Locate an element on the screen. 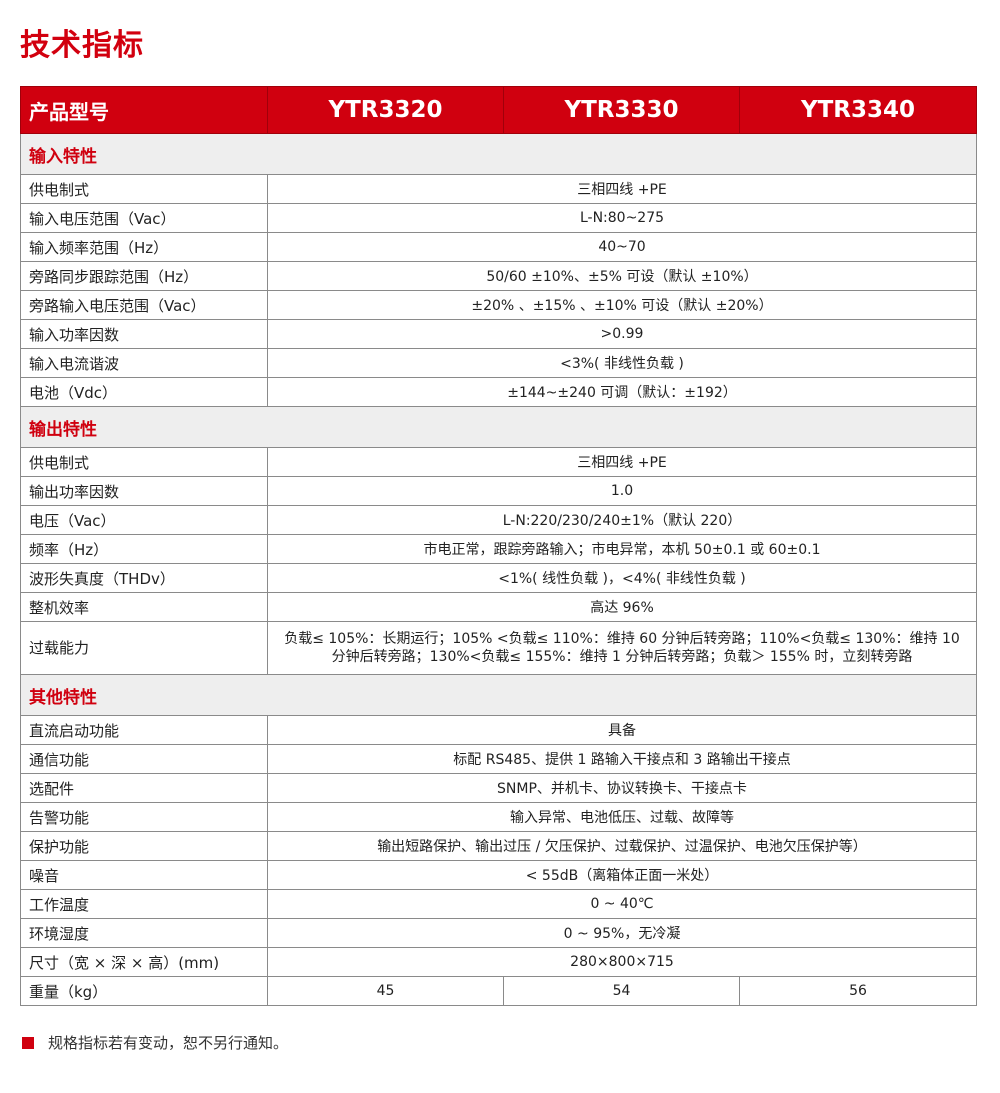 The width and height of the screenshot is (1000, 1093). table-row: 旁路同步跟踪范围（Hz） 50/60 ±10%、±5% 可设（默认 ±10%） is located at coordinates (498, 276).